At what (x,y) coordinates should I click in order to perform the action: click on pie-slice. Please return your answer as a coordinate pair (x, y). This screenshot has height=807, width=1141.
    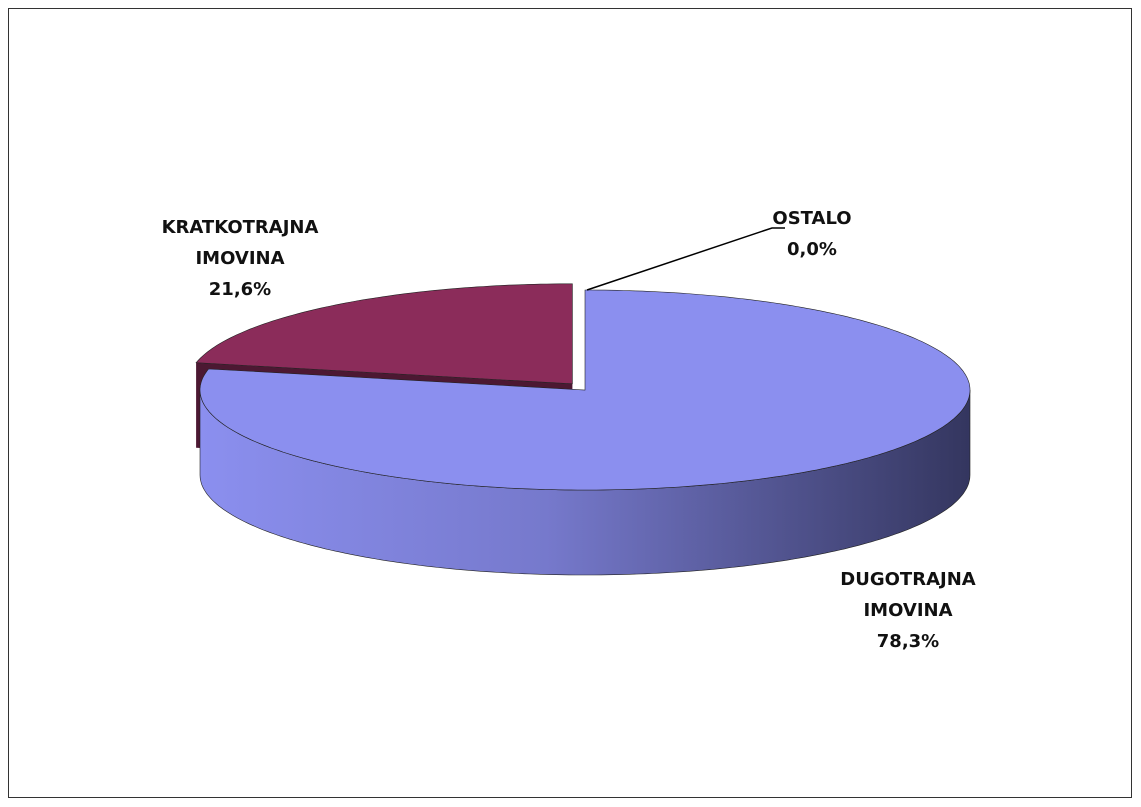
    Looking at the image, I should click on (384, 334).